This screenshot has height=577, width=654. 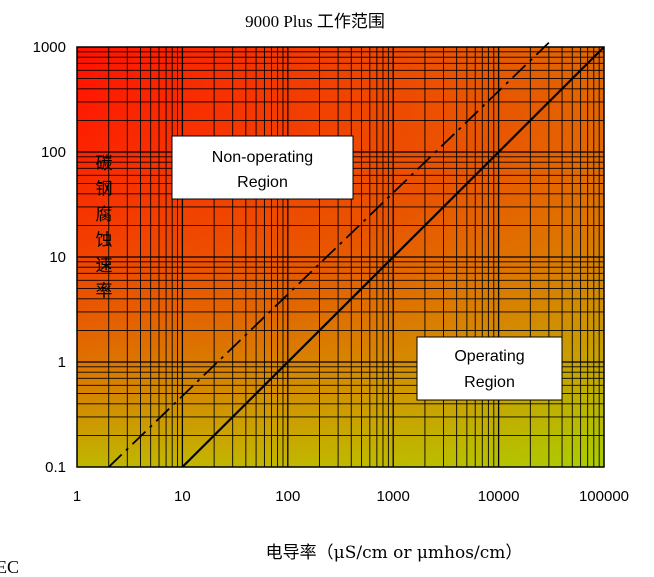 What do you see at coordinates (53, 152) in the screenshot?
I see `y-tick-label: 100` at bounding box center [53, 152].